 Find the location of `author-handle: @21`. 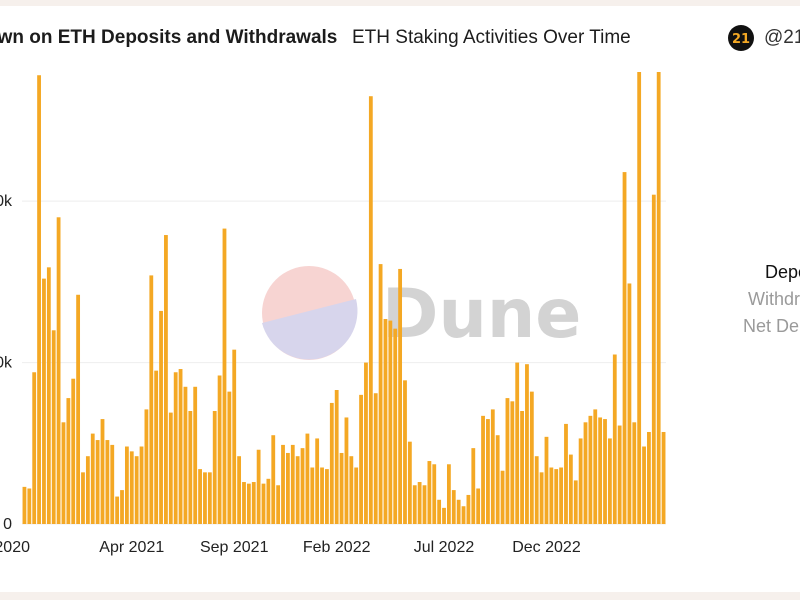

author-handle: @21 is located at coordinates (782, 37).